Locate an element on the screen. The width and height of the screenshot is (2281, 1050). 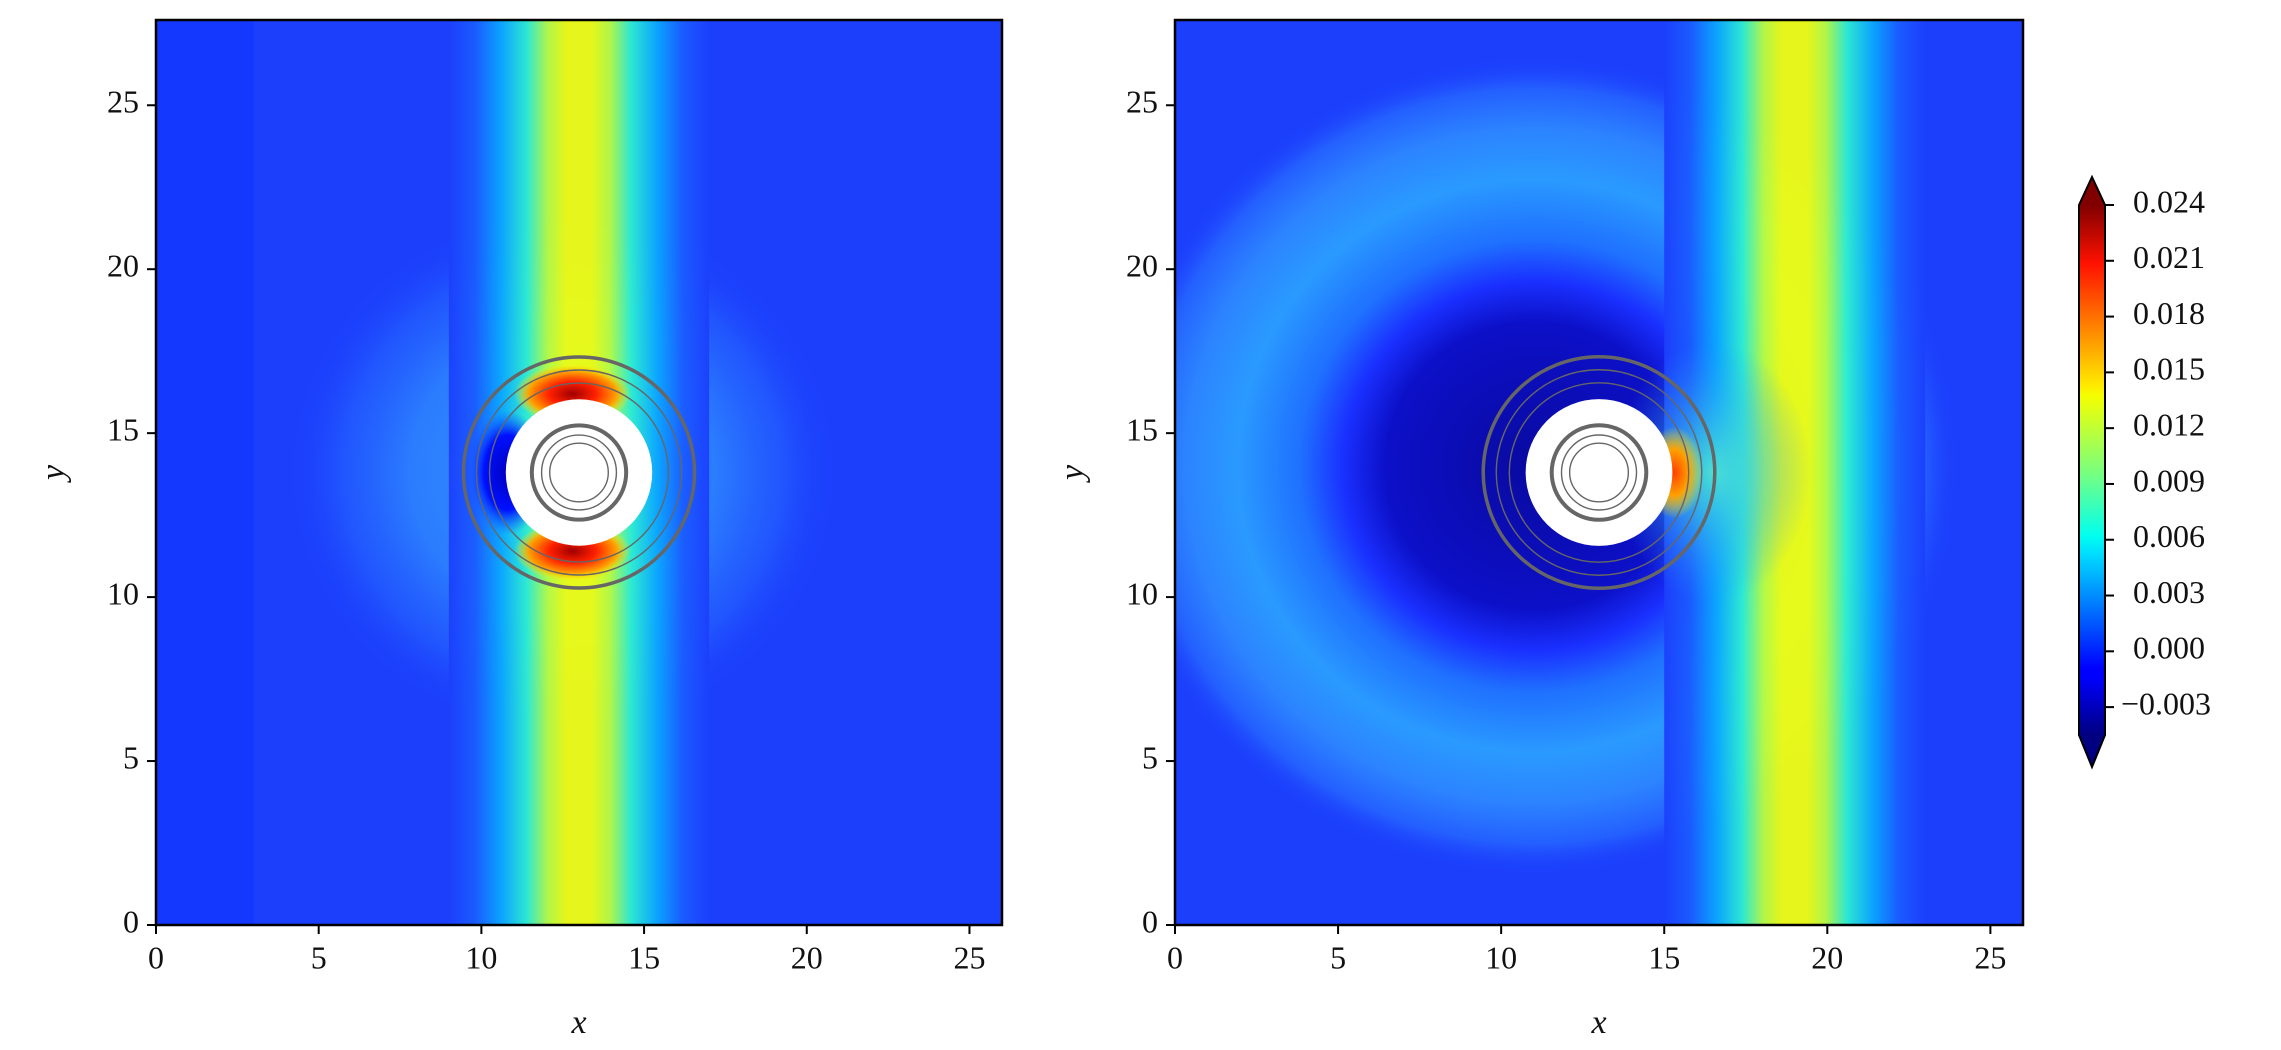
colorbar is located at coordinates (2092, 470).